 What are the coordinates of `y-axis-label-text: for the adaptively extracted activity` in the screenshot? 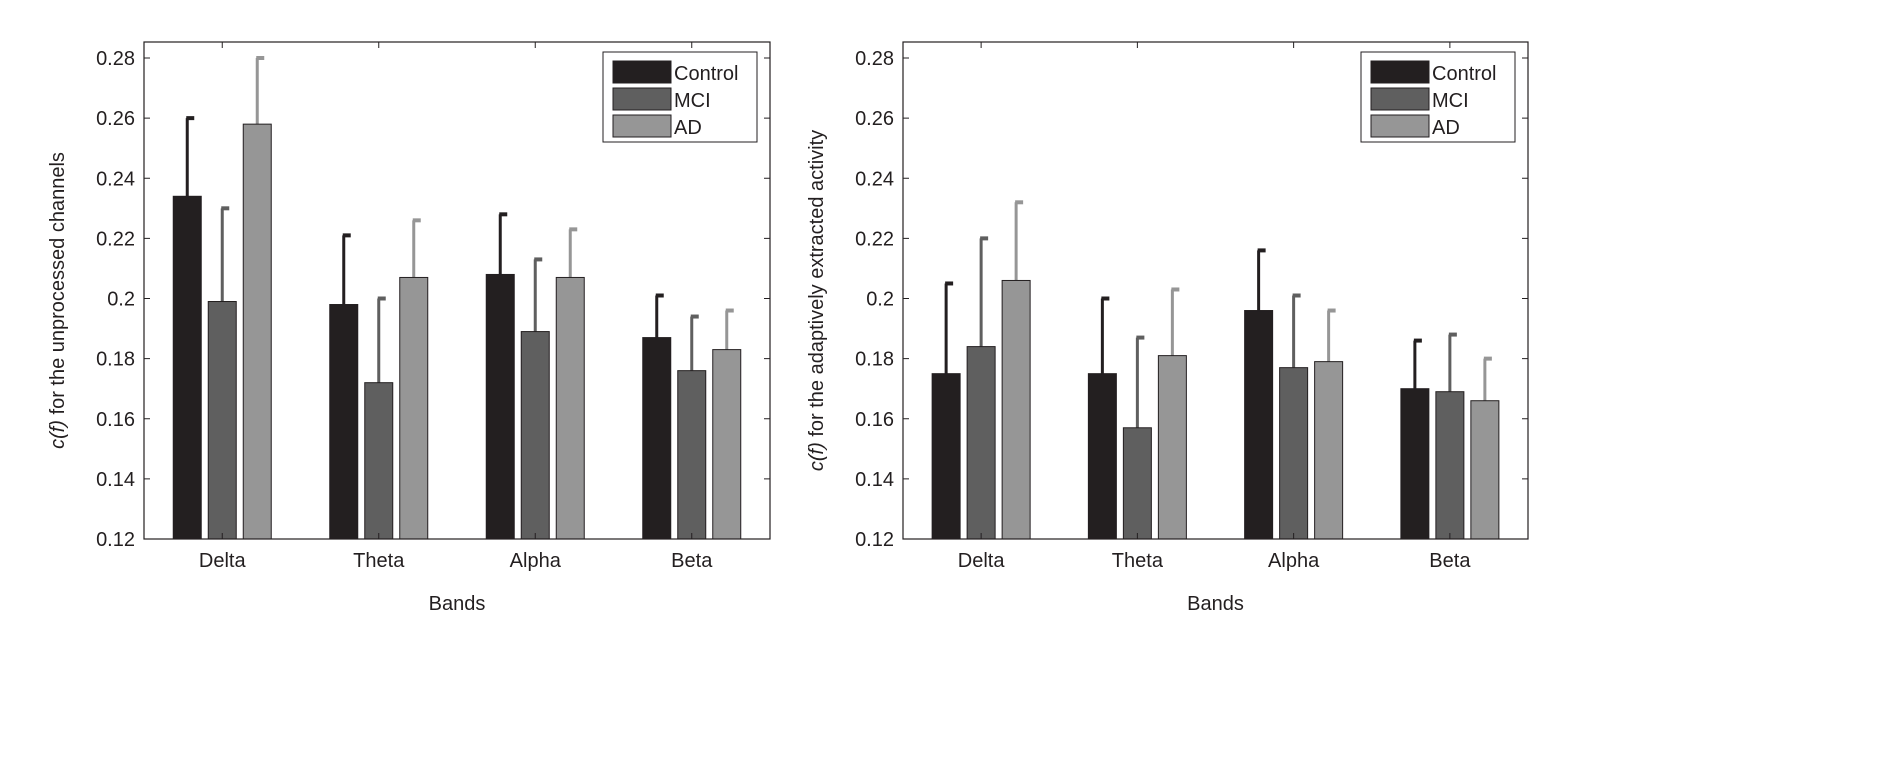 It's located at (817, 286).